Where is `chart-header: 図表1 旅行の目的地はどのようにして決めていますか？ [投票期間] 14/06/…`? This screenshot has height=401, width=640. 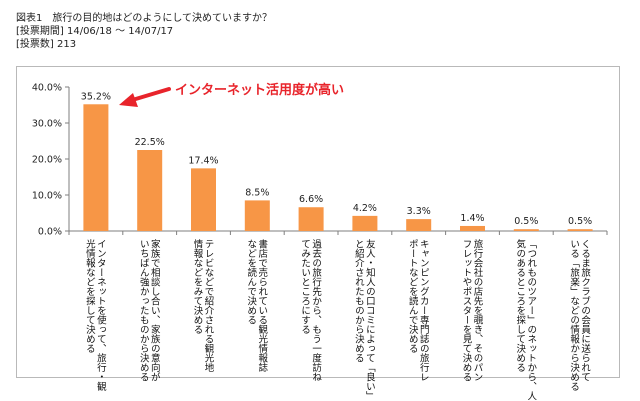 chart-header: 図表1 旅行の目的地はどのようにして決めていますか？ [投票期間] 14/06/… is located at coordinates (144, 31).